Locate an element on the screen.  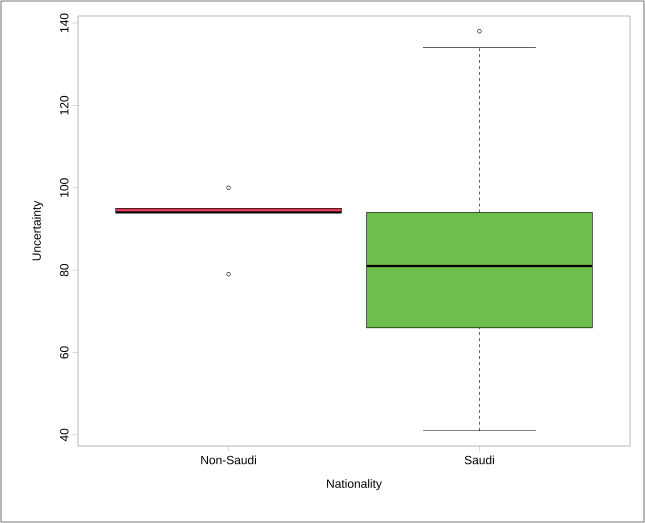
y-tick-label: 80 is located at coordinates (64, 270).